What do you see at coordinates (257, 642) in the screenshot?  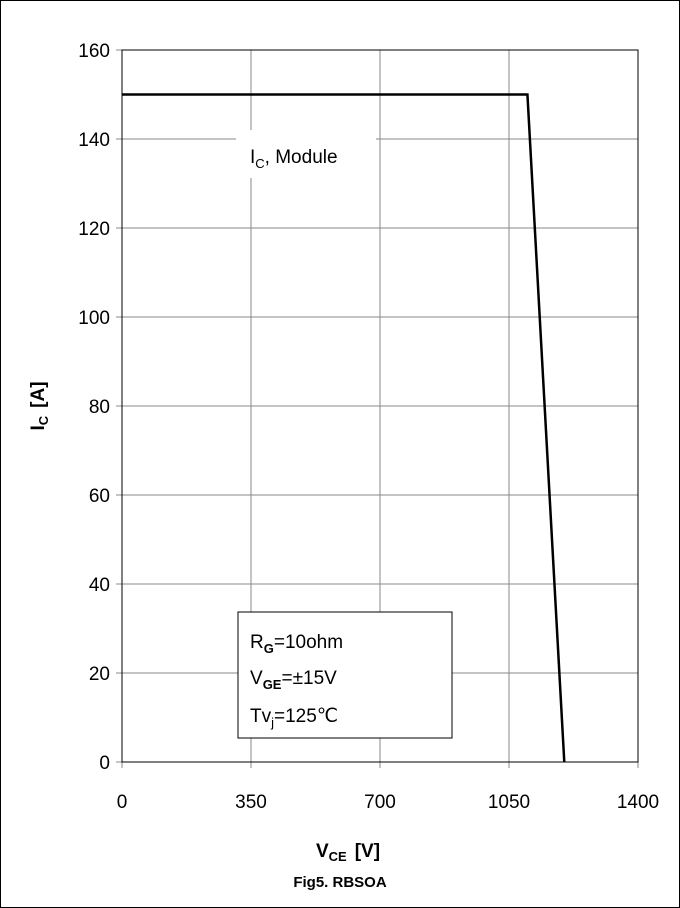 I see `condition-rg-main: R` at bounding box center [257, 642].